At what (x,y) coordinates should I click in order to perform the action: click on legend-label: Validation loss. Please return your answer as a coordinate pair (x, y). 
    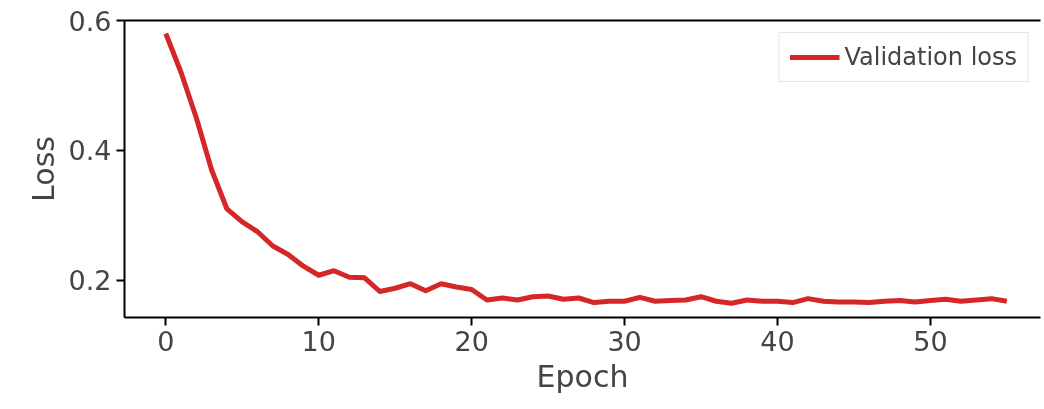
    Looking at the image, I should click on (930, 57).